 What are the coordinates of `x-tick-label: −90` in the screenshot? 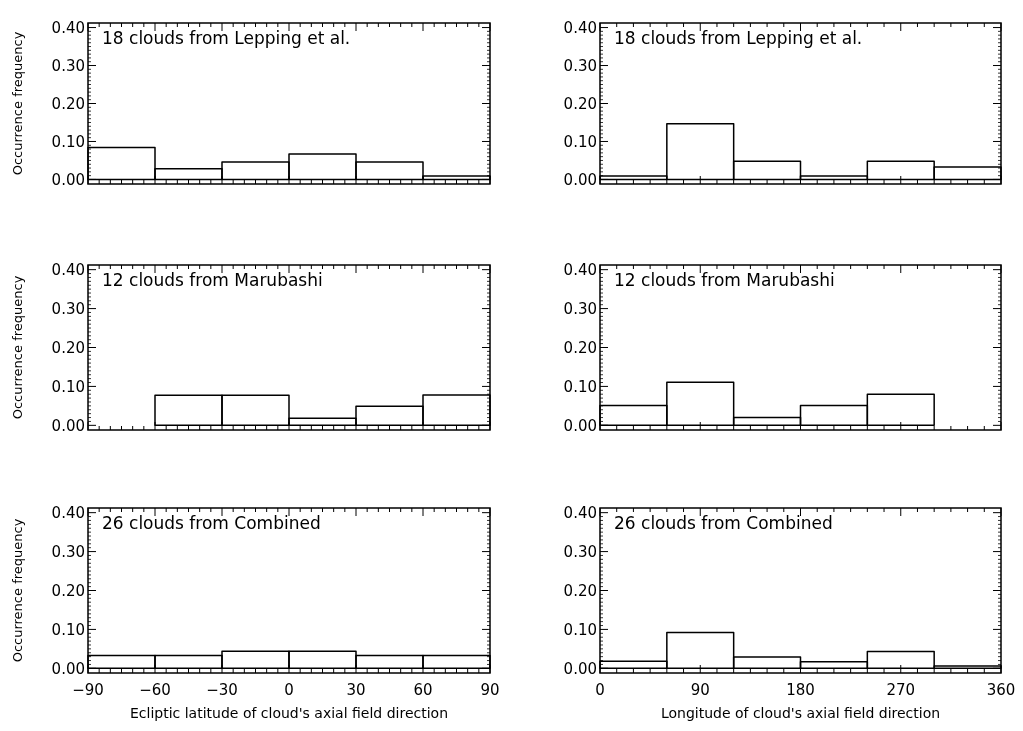 It's located at (88, 690).